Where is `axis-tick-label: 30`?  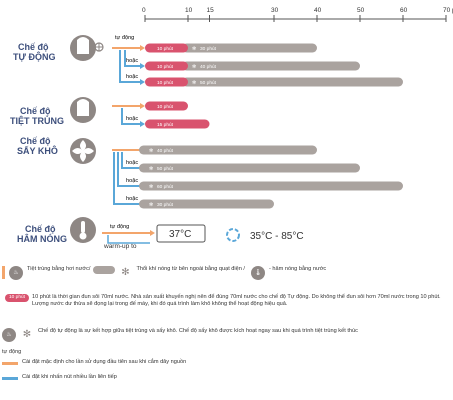 axis-tick-label: 30 is located at coordinates (275, 10).